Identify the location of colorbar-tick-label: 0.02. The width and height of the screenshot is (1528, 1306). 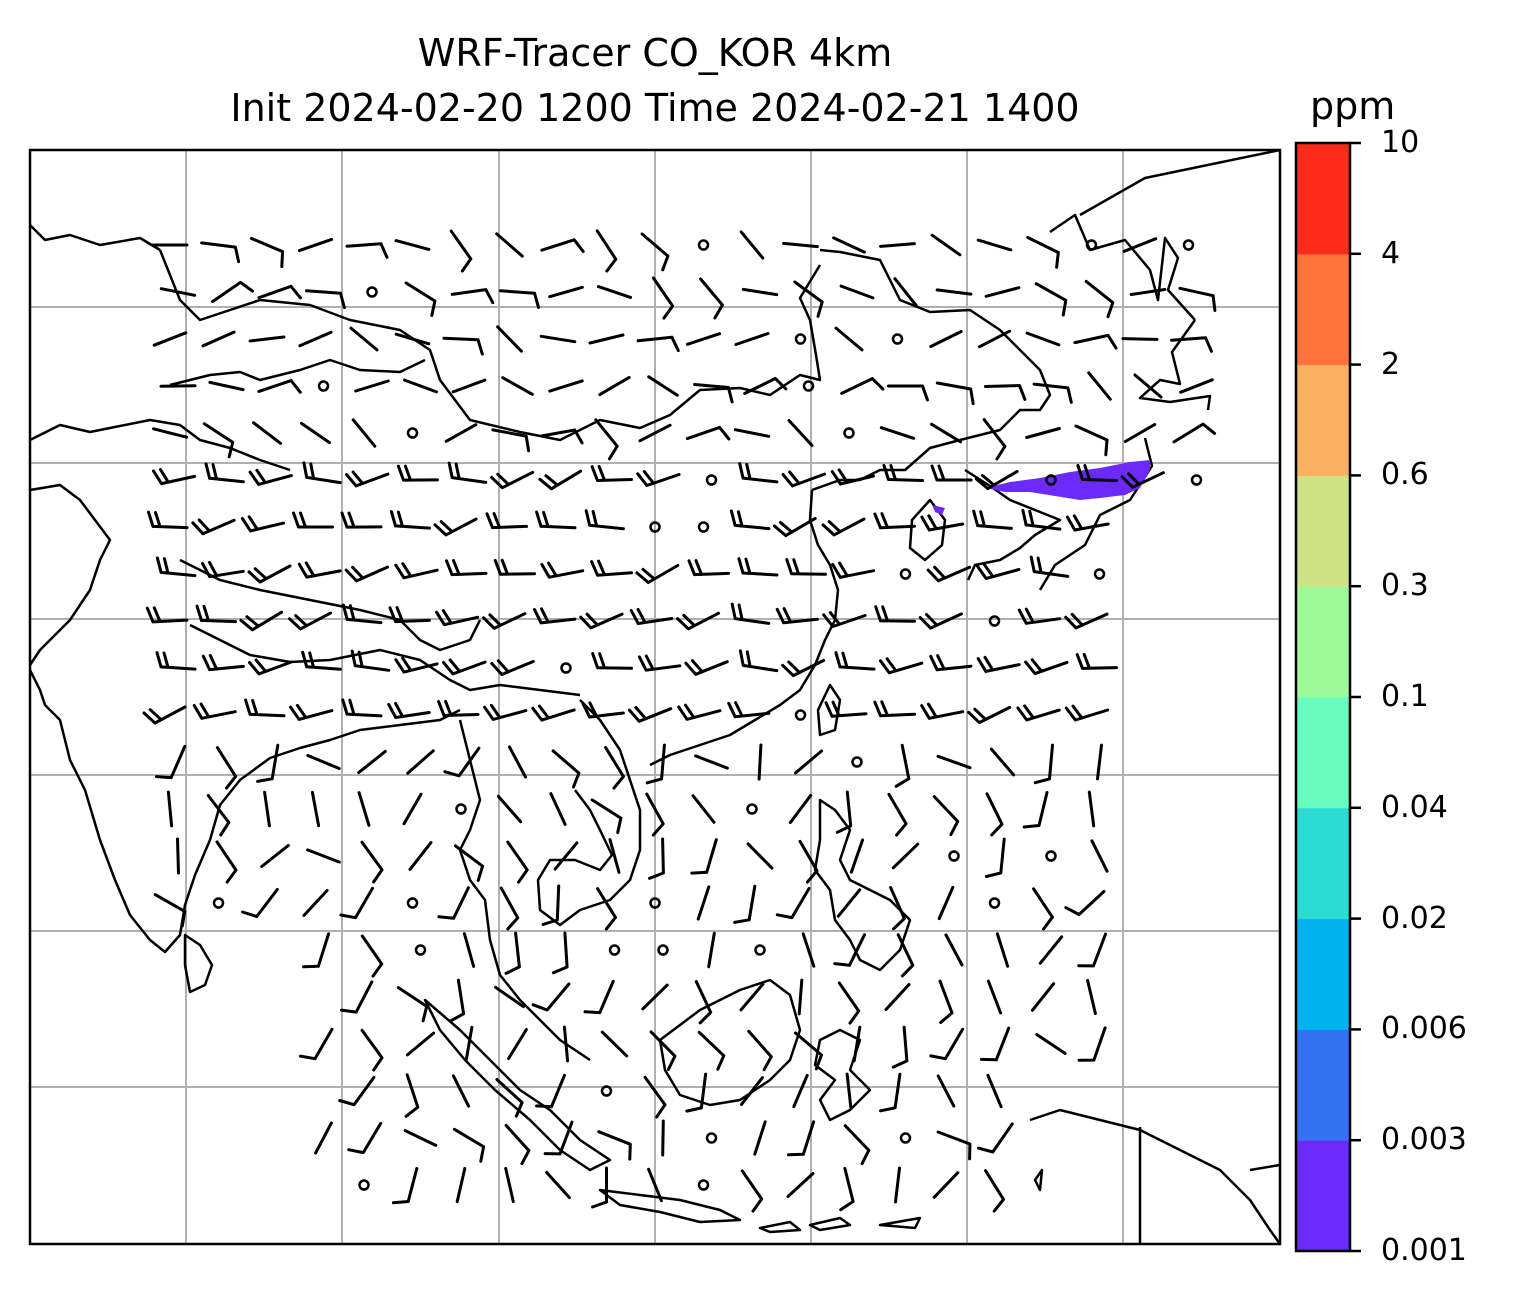
(1414, 918).